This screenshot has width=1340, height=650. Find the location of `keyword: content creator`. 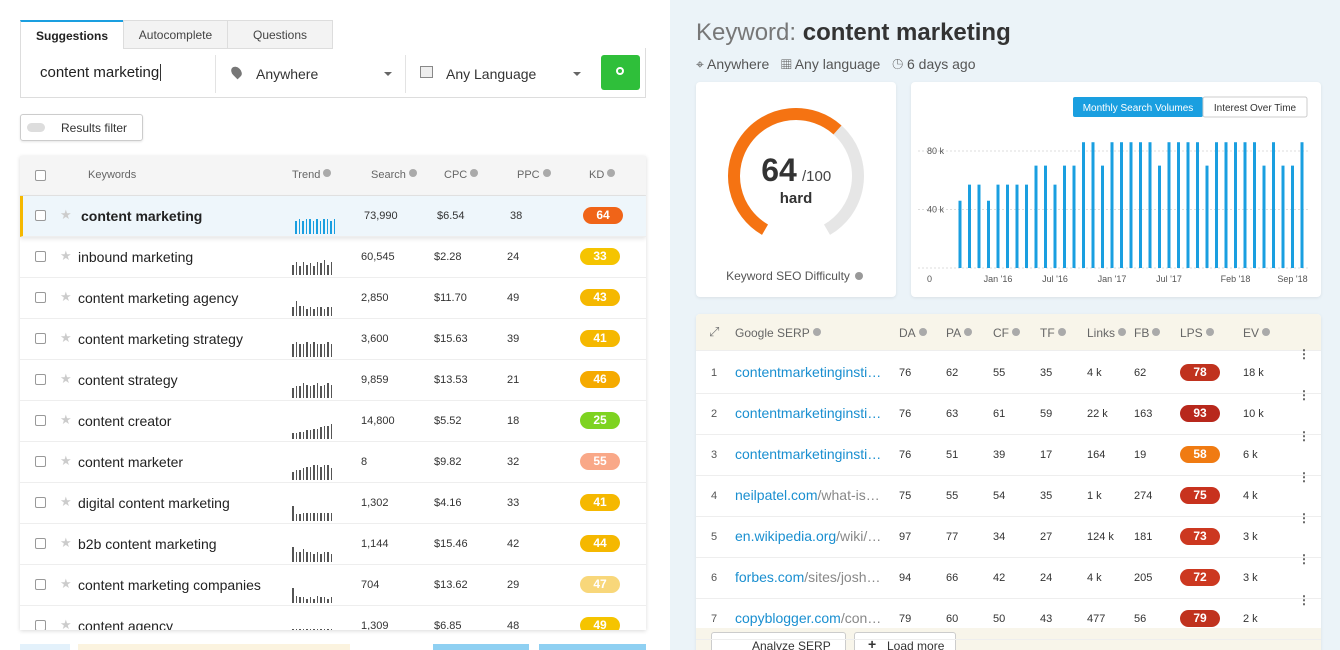

keyword: content creator is located at coordinates (125, 421).